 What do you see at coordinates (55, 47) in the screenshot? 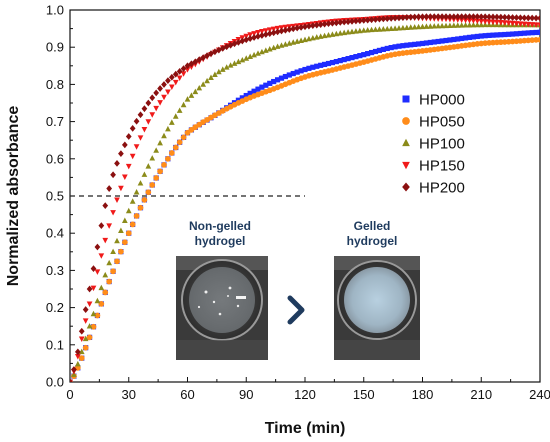
I see `y-tick-label: 0.9` at bounding box center [55, 47].